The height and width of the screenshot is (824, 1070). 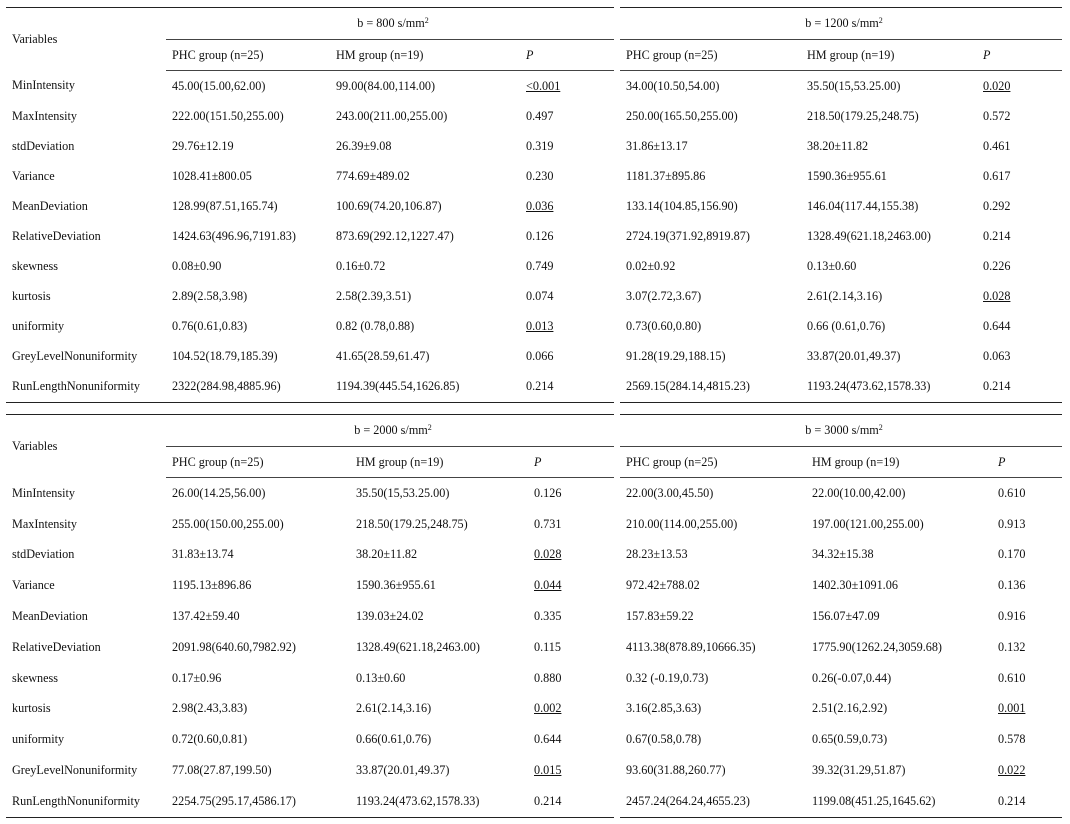 I want to click on cell-r-p: 0.136, so click(x=1012, y=585).